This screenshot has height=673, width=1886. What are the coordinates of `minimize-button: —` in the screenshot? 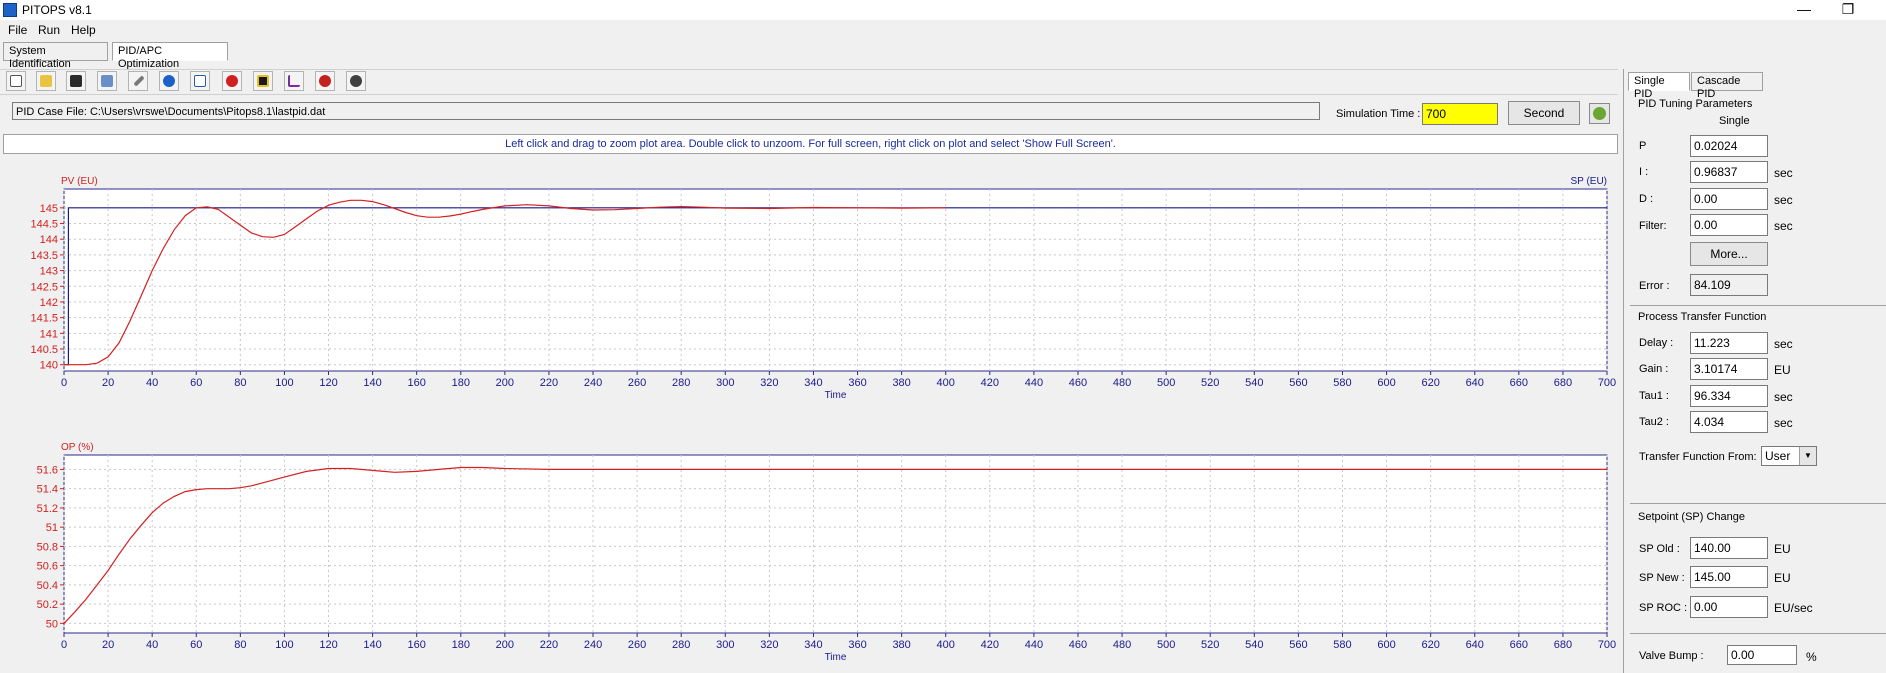 It's located at (1804, 9).